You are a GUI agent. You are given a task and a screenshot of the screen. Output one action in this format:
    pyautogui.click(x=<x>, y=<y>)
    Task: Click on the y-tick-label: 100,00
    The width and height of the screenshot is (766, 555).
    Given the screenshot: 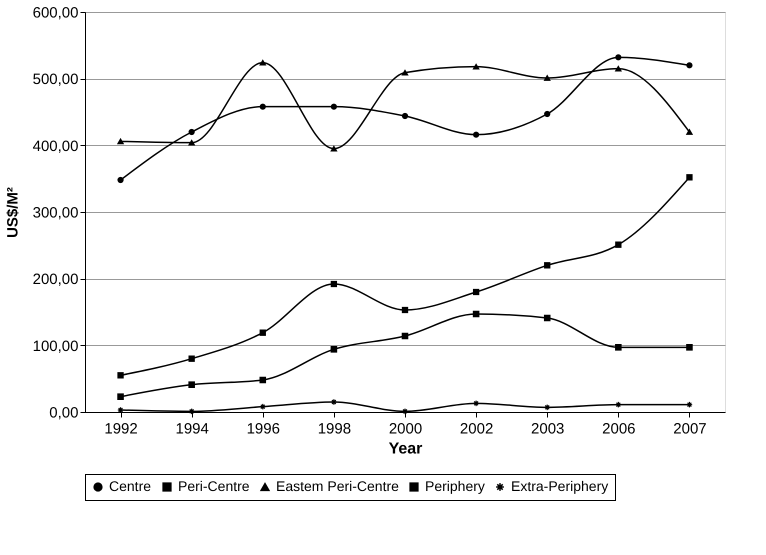 What is the action you would take?
    pyautogui.click(x=55, y=346)
    